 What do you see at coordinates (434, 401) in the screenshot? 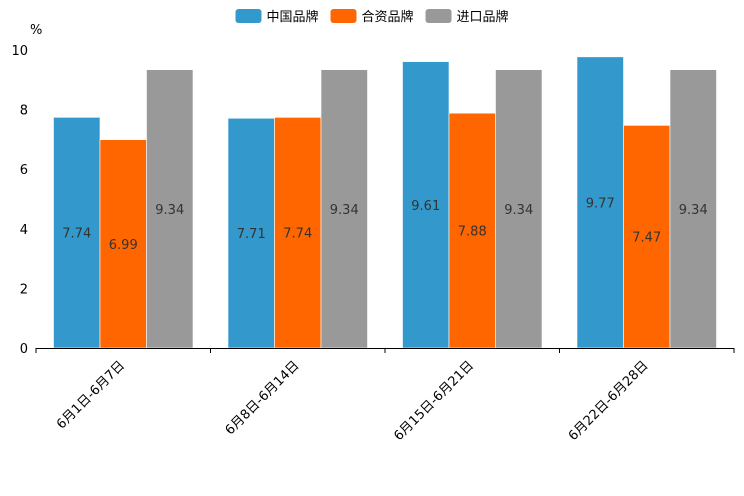
I see `x-tick-label: 6月15日-6月21日` at bounding box center [434, 401].